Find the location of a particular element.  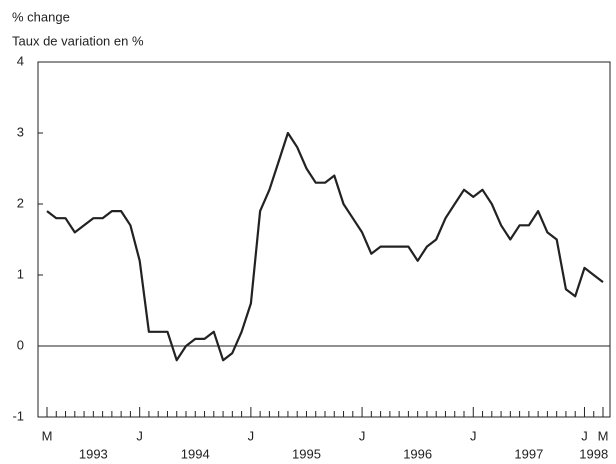

year-label: 1993 is located at coordinates (93, 453).